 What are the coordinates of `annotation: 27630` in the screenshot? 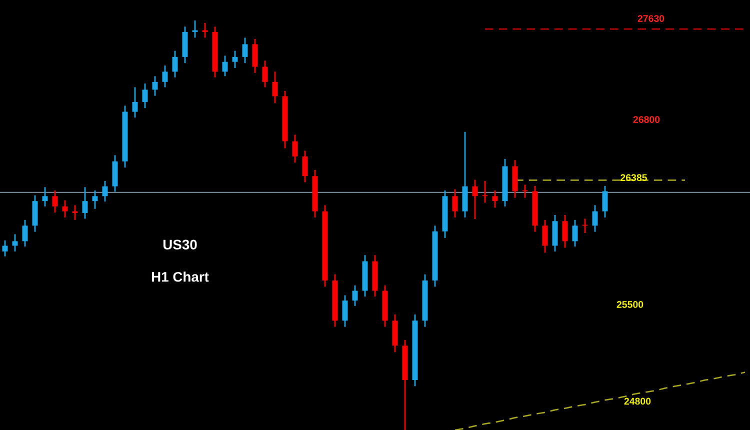 It's located at (651, 18).